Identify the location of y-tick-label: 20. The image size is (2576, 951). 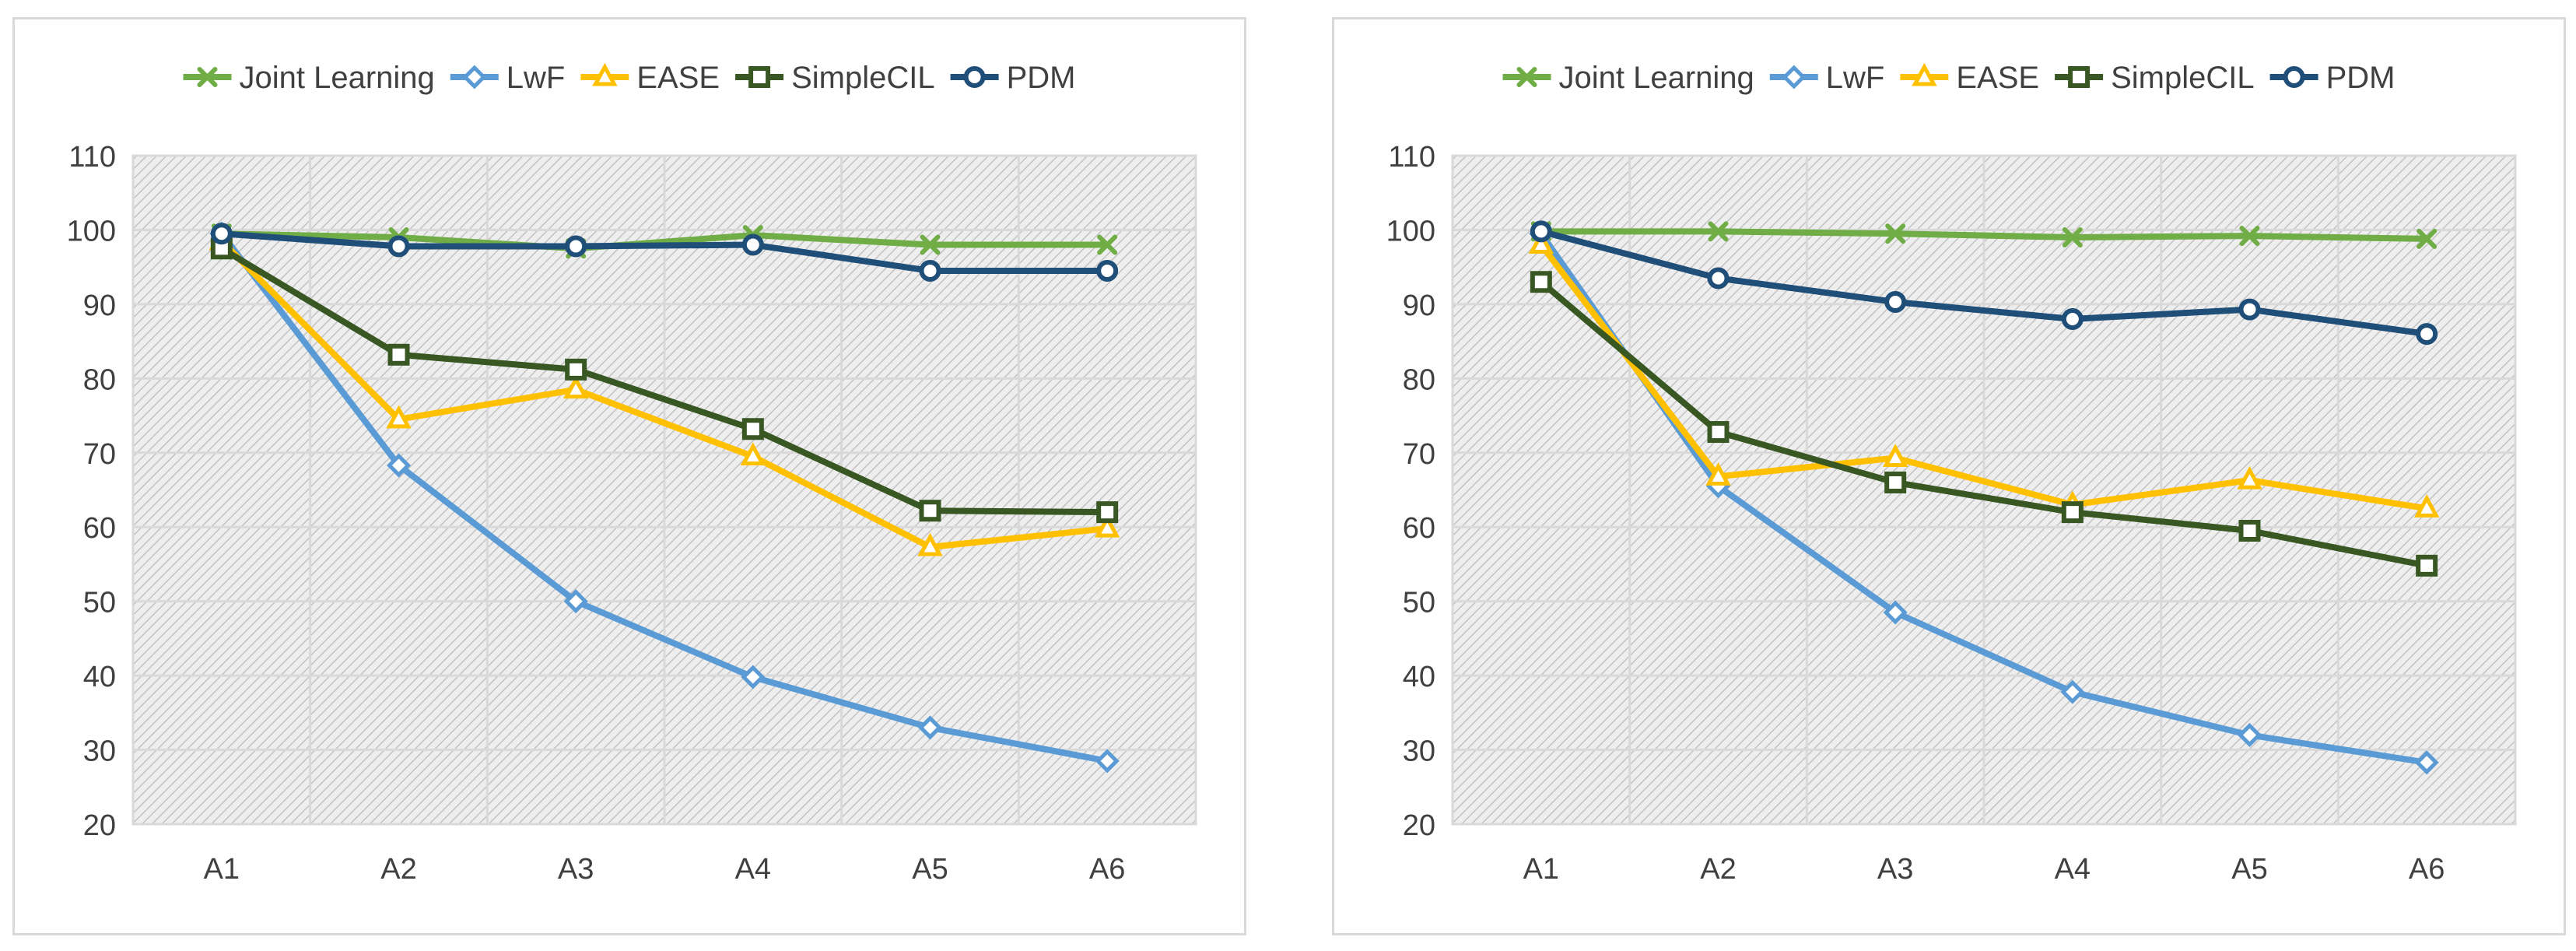
(1419, 826).